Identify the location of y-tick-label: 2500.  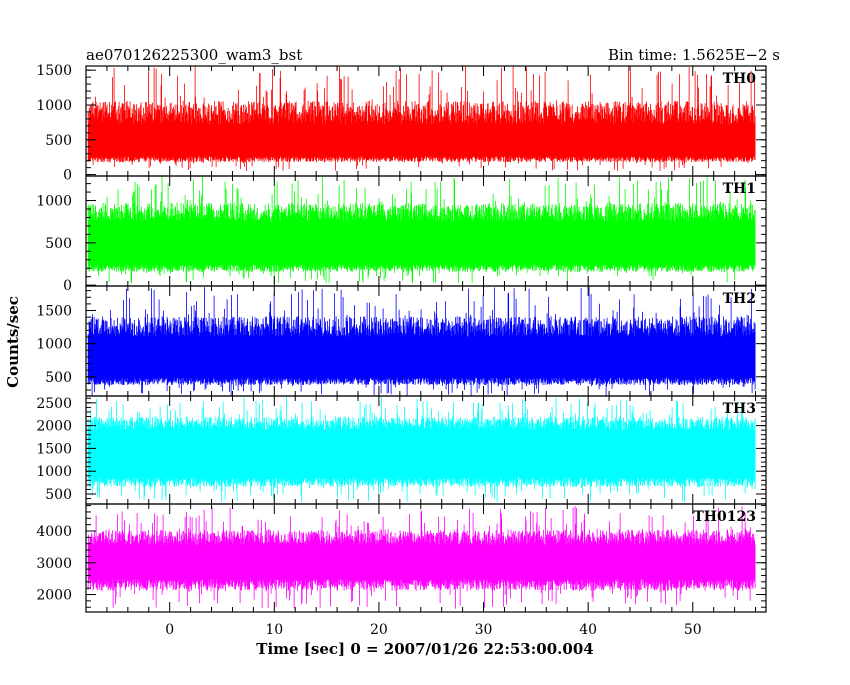
(54, 404).